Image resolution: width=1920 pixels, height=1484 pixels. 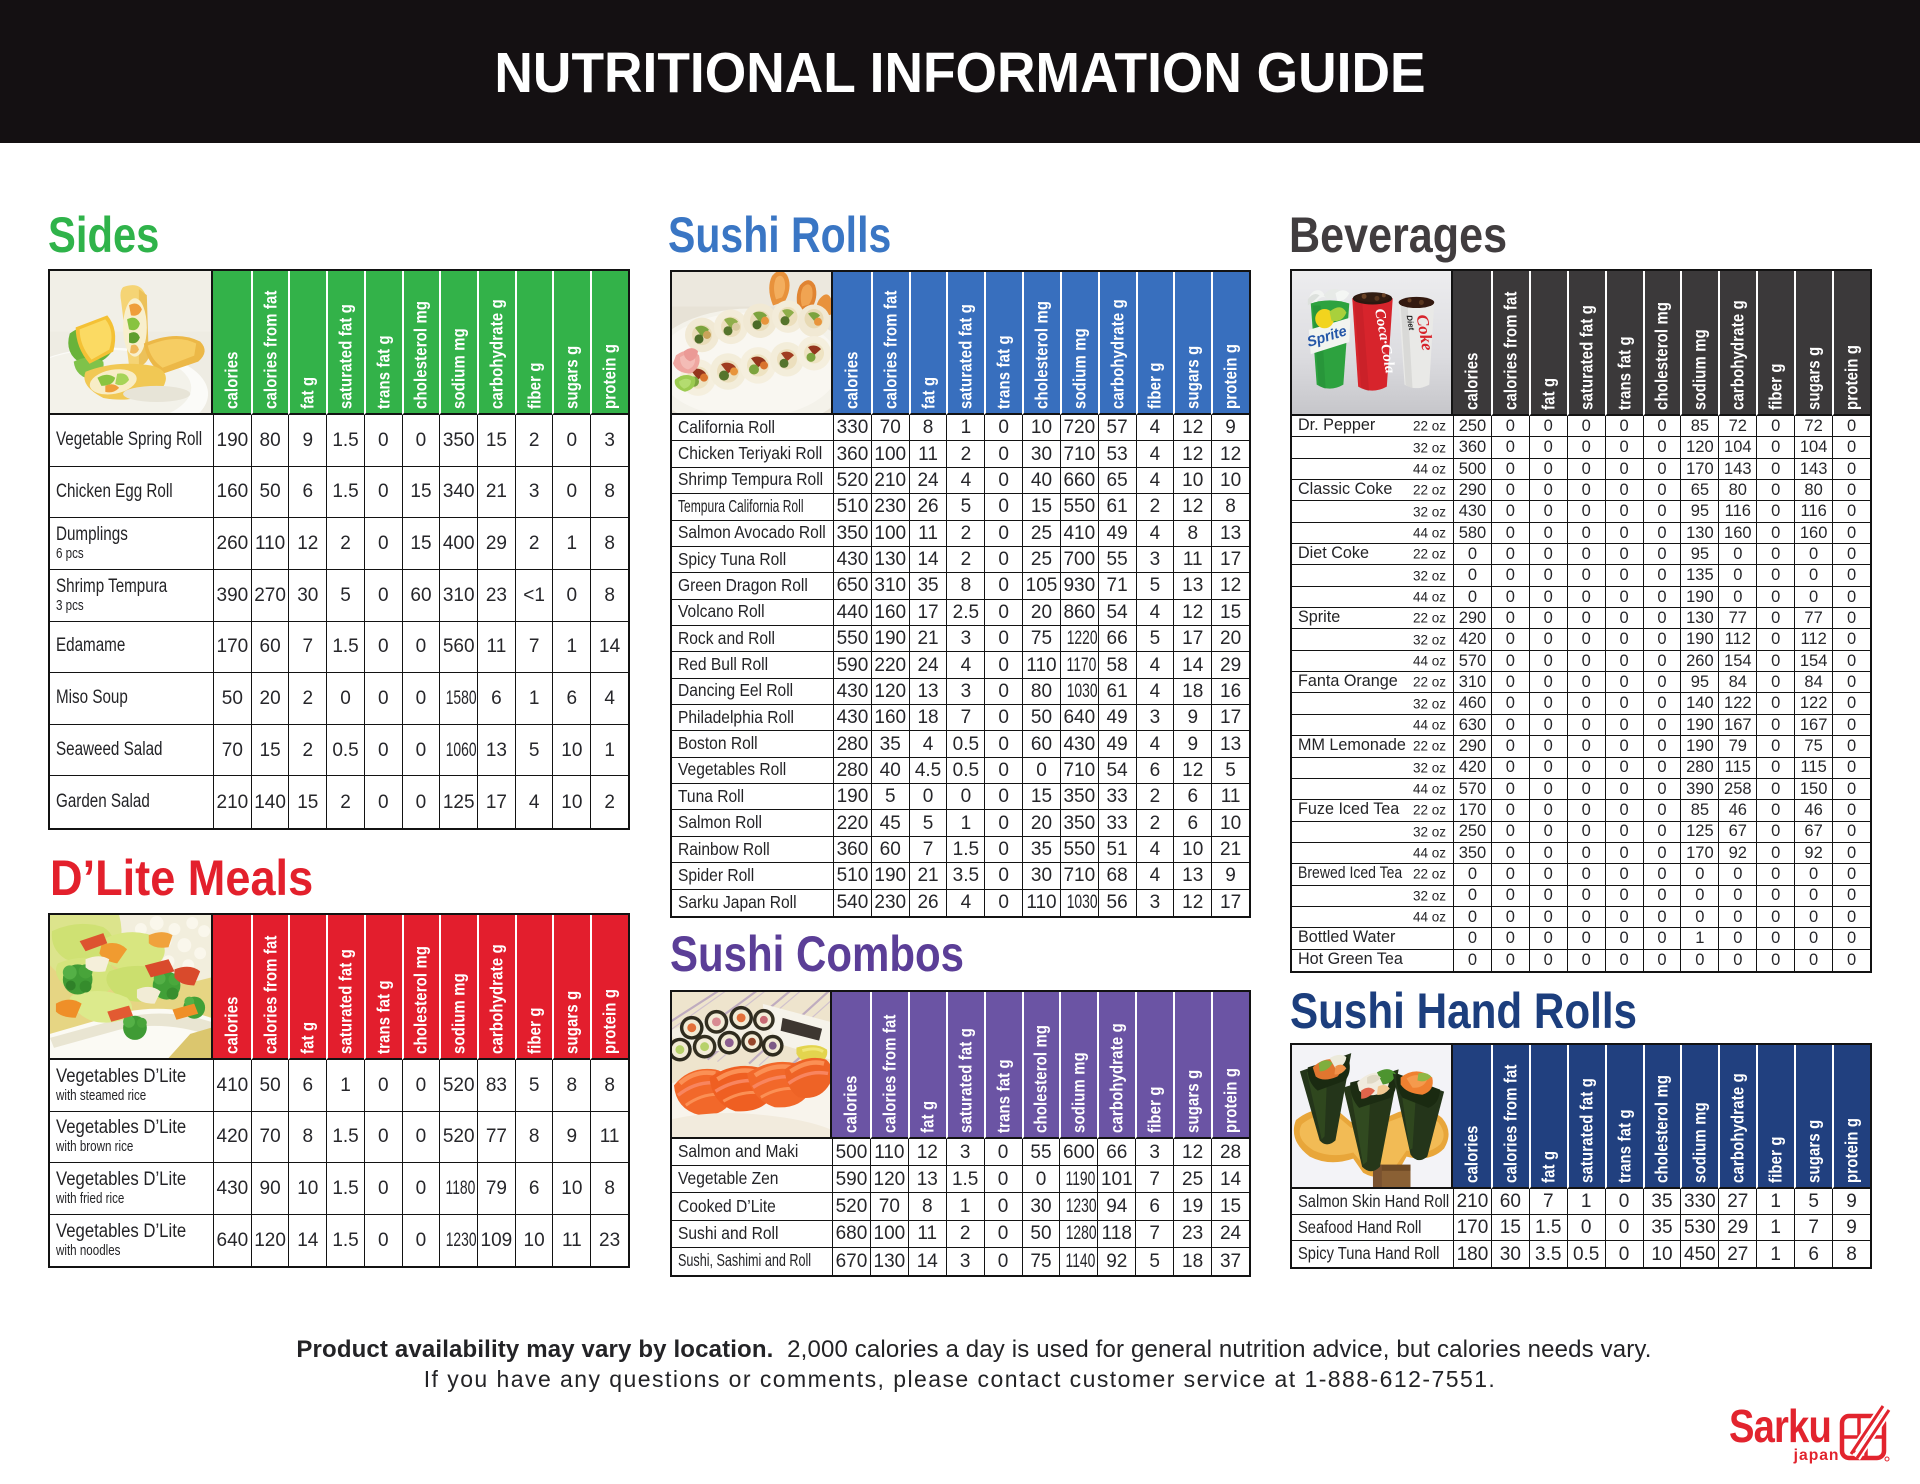 I want to click on svg-text: japan, so click(x=1816, y=1455).